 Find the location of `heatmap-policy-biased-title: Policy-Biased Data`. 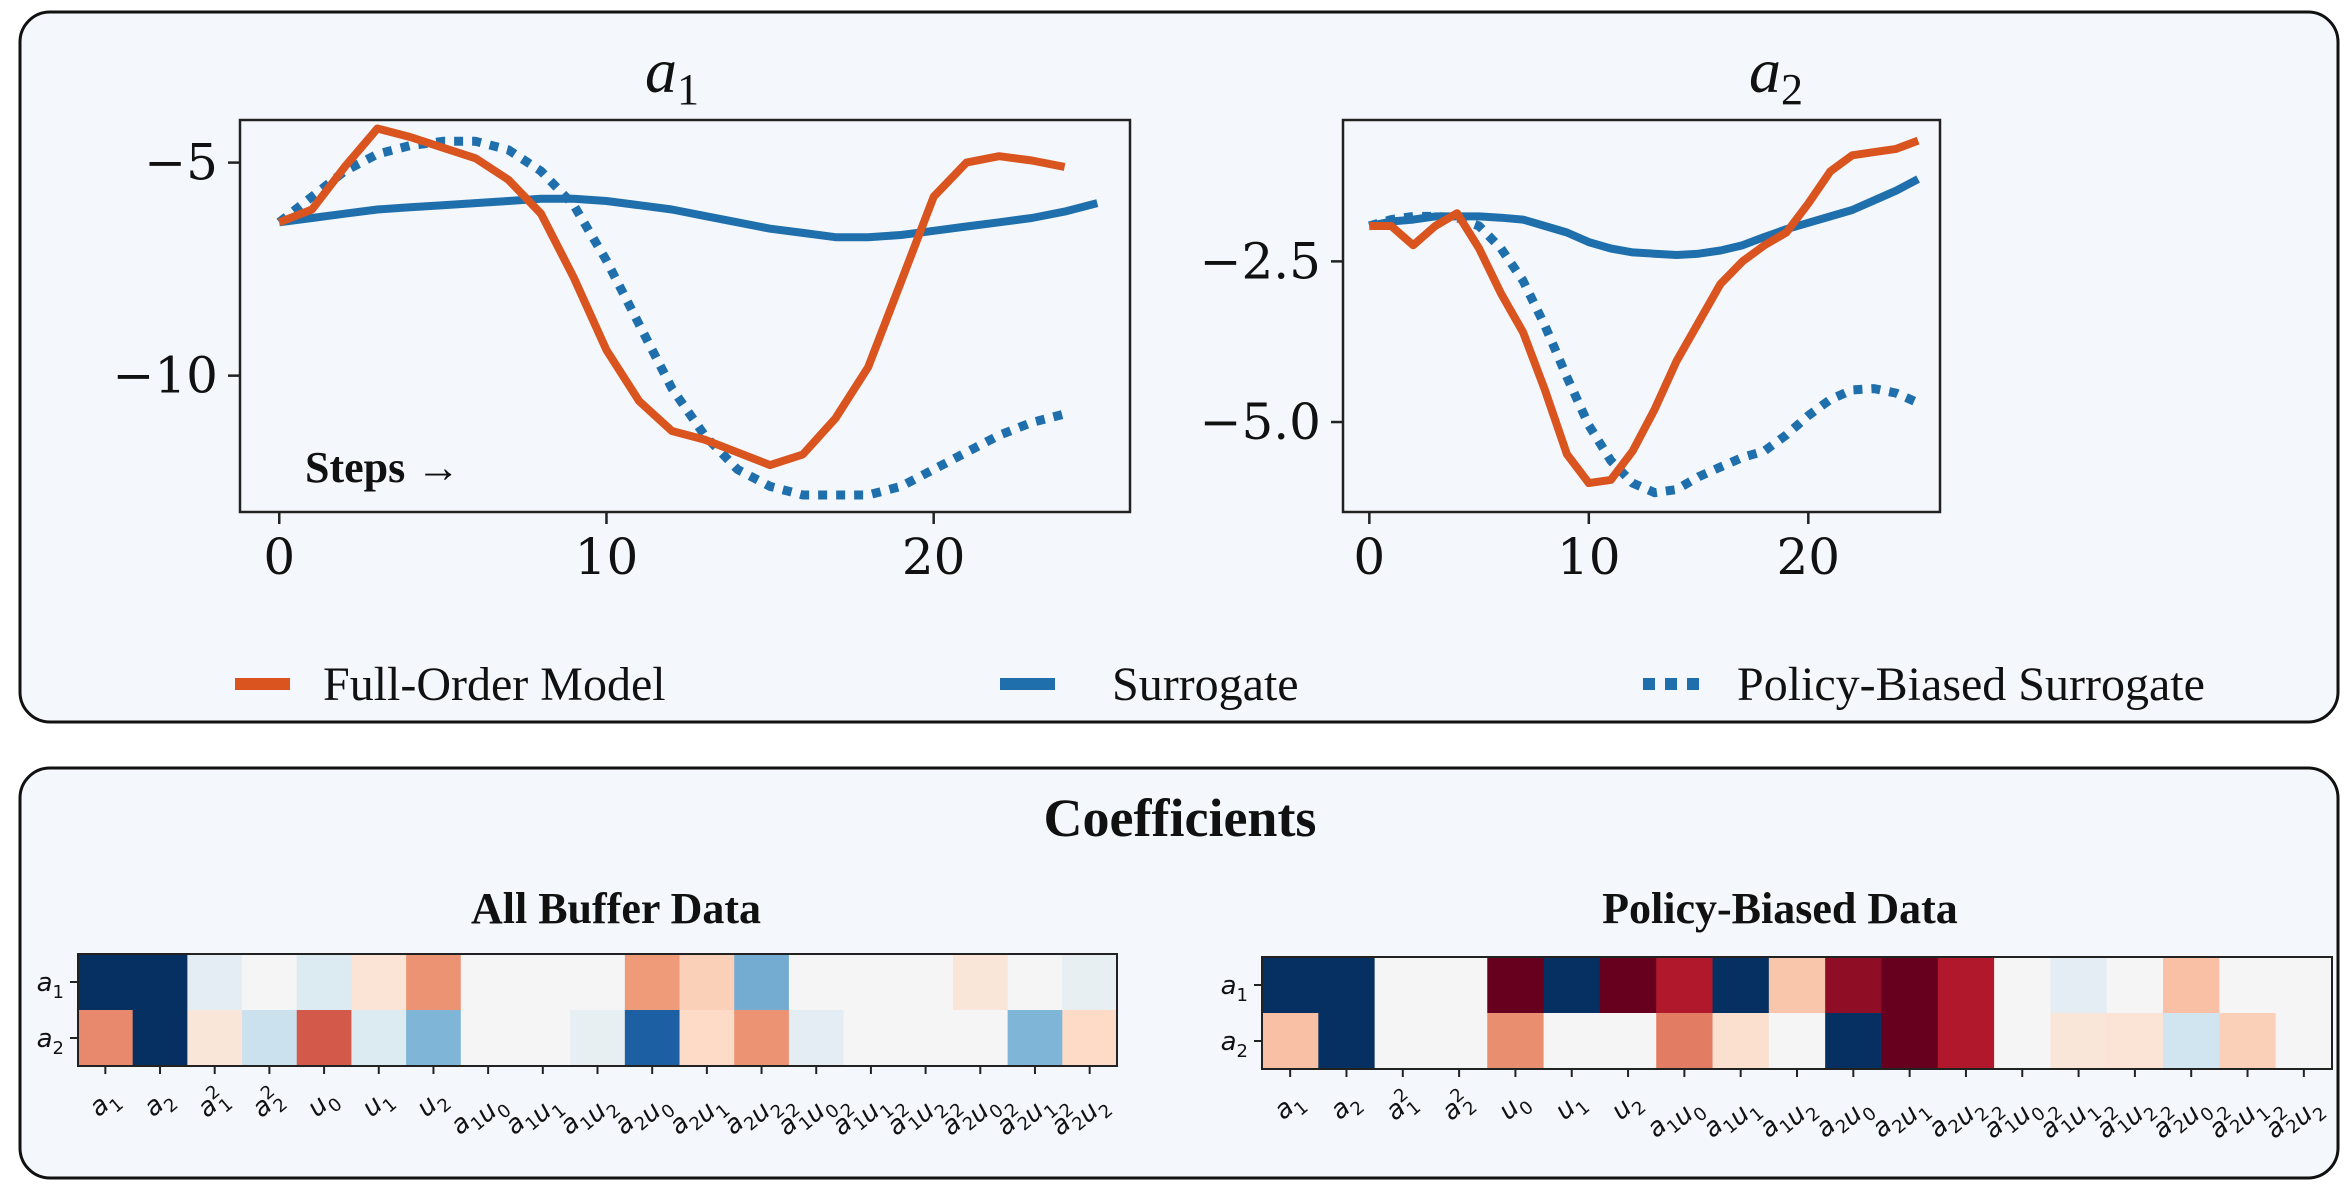

heatmap-policy-biased-title: Policy-Biased Data is located at coordinates (1780, 908).